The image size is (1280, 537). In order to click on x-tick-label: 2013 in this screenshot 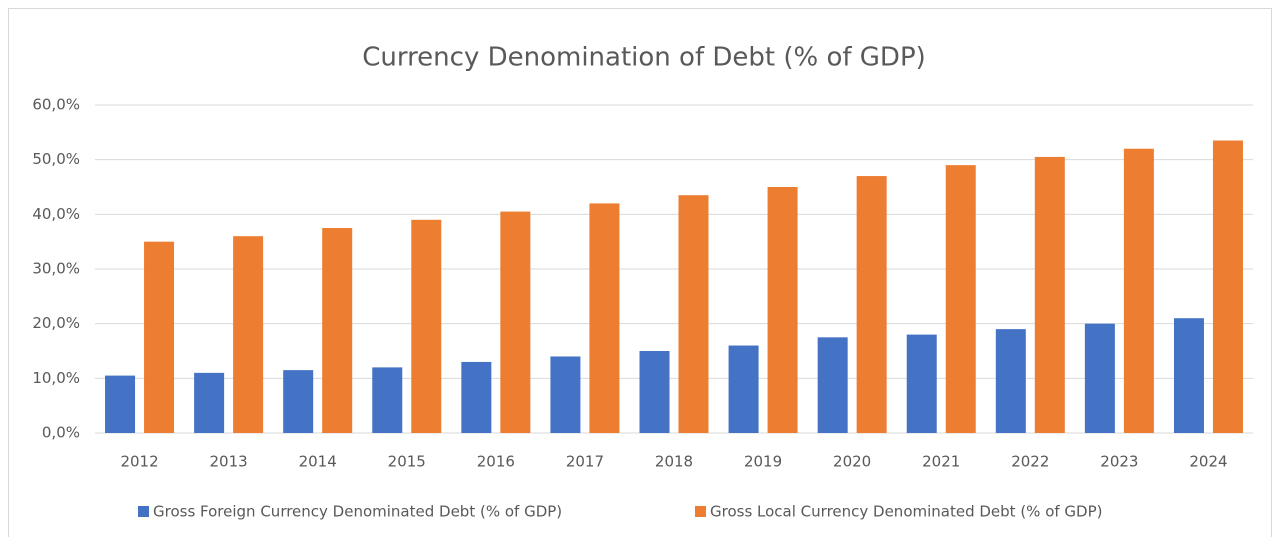, I will do `click(229, 462)`.